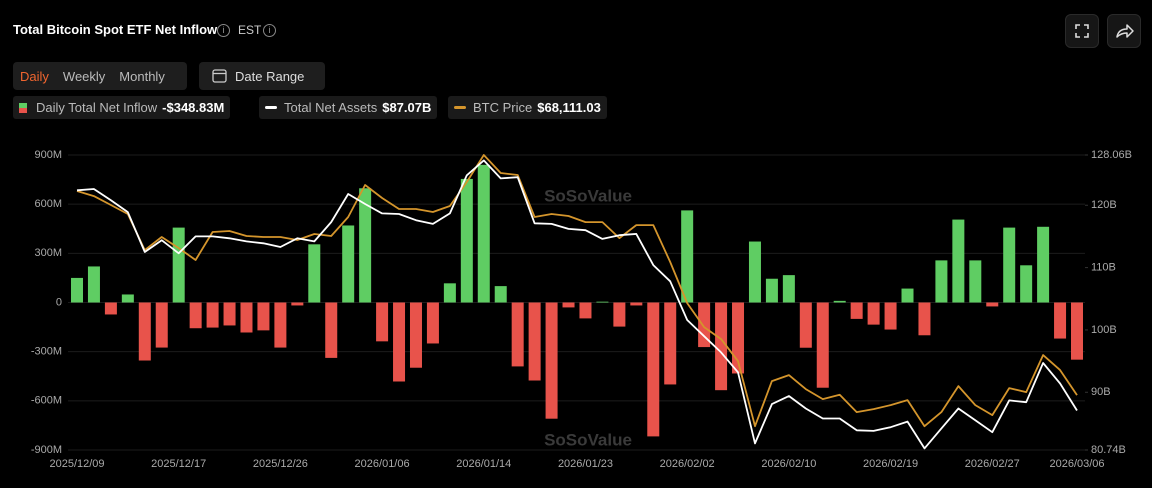  What do you see at coordinates (46, 401) in the screenshot?
I see `y-tick-label: -600M` at bounding box center [46, 401].